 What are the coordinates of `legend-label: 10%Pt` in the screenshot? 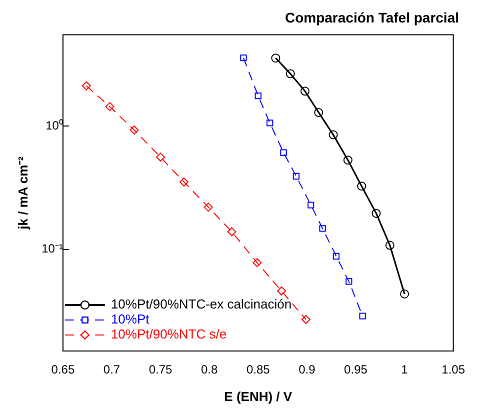 It's located at (130, 319).